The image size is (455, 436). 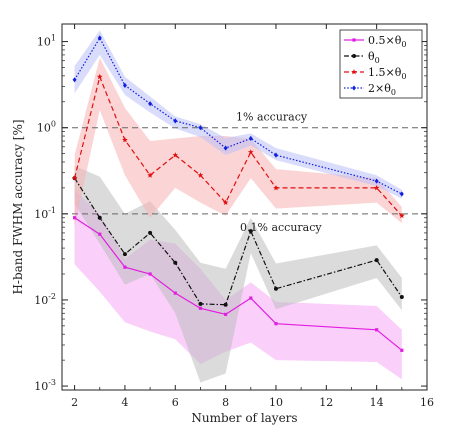 What do you see at coordinates (45, 385) in the screenshot?
I see `y-tick-label-0: 10⁻³` at bounding box center [45, 385].